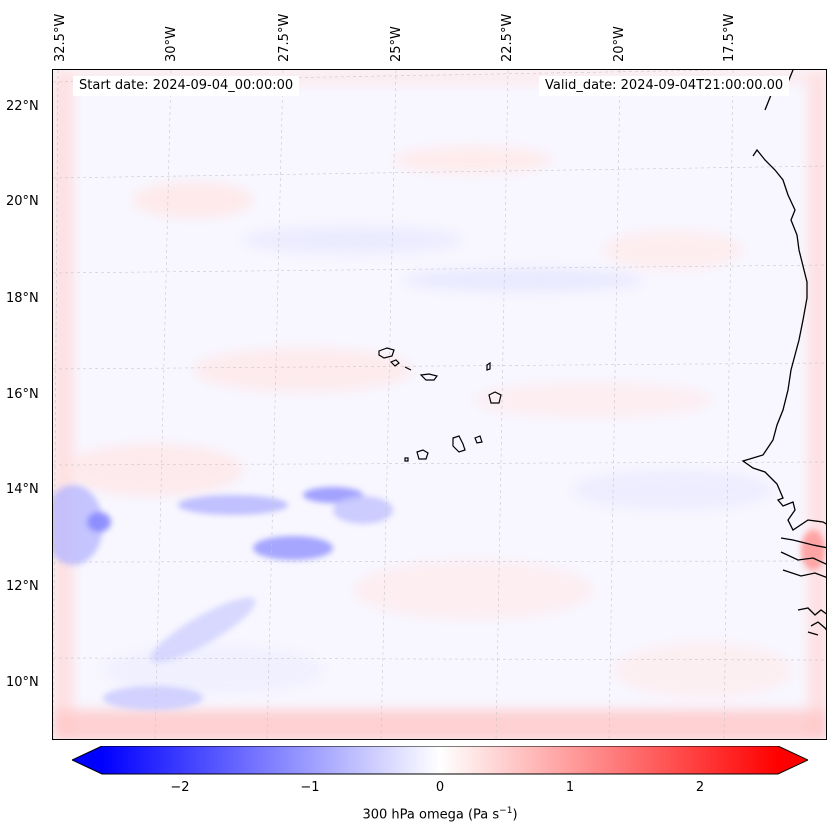 The image size is (837, 839). Describe the element at coordinates (619, 44) in the screenshot. I see `lon-label-20w: 20°W` at that location.